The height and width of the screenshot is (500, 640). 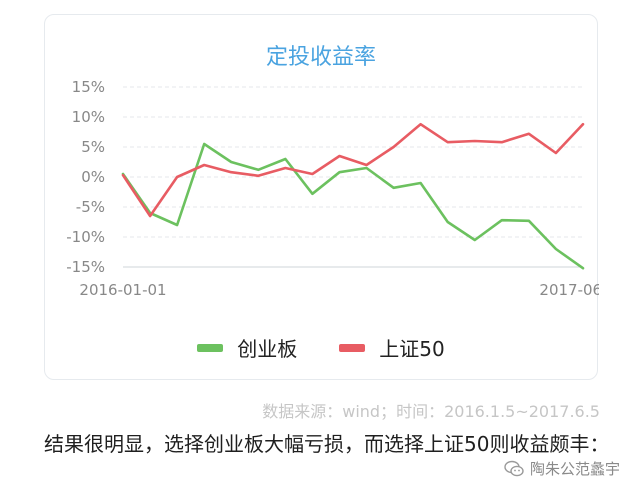 What do you see at coordinates (320, 57) in the screenshot?
I see `chart-title: 定投收益率` at bounding box center [320, 57].